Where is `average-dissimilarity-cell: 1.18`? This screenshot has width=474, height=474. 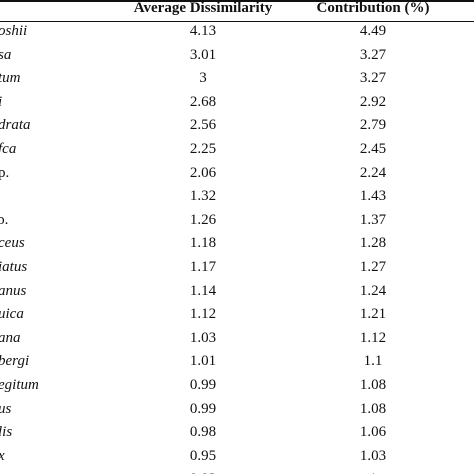
average-dissimilarity-cell: 1.18 is located at coordinates (203, 243).